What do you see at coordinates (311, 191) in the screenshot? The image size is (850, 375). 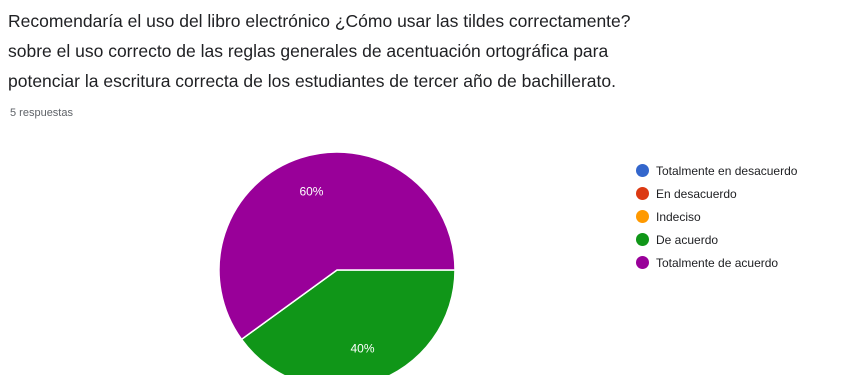 I see `pie-label-totalmente-de-acuerdo: 60%` at bounding box center [311, 191].